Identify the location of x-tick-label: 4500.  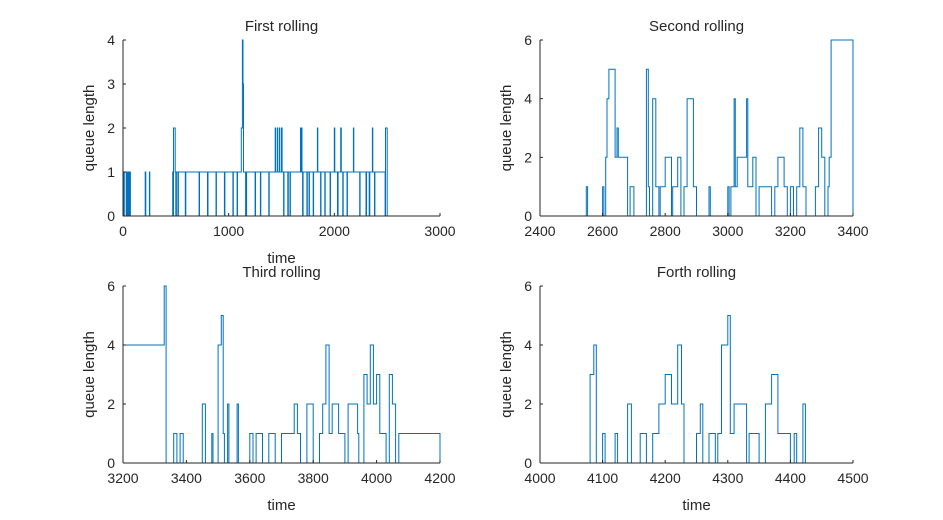
(852, 478).